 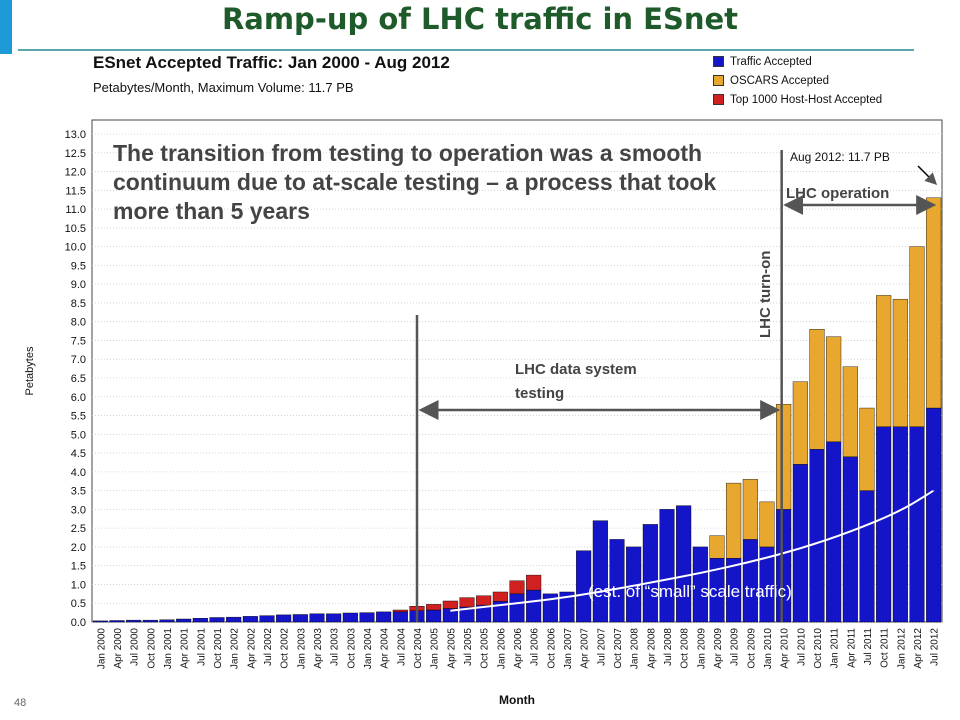 I want to click on y-tick-label: 1.0, so click(x=78, y=585).